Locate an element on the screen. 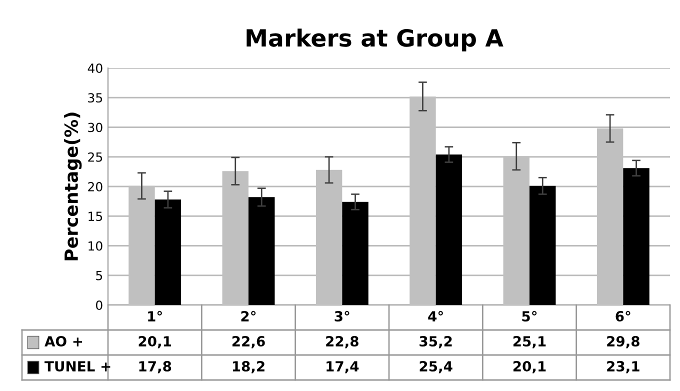  y-tick-label: 35 is located at coordinates (95, 98).